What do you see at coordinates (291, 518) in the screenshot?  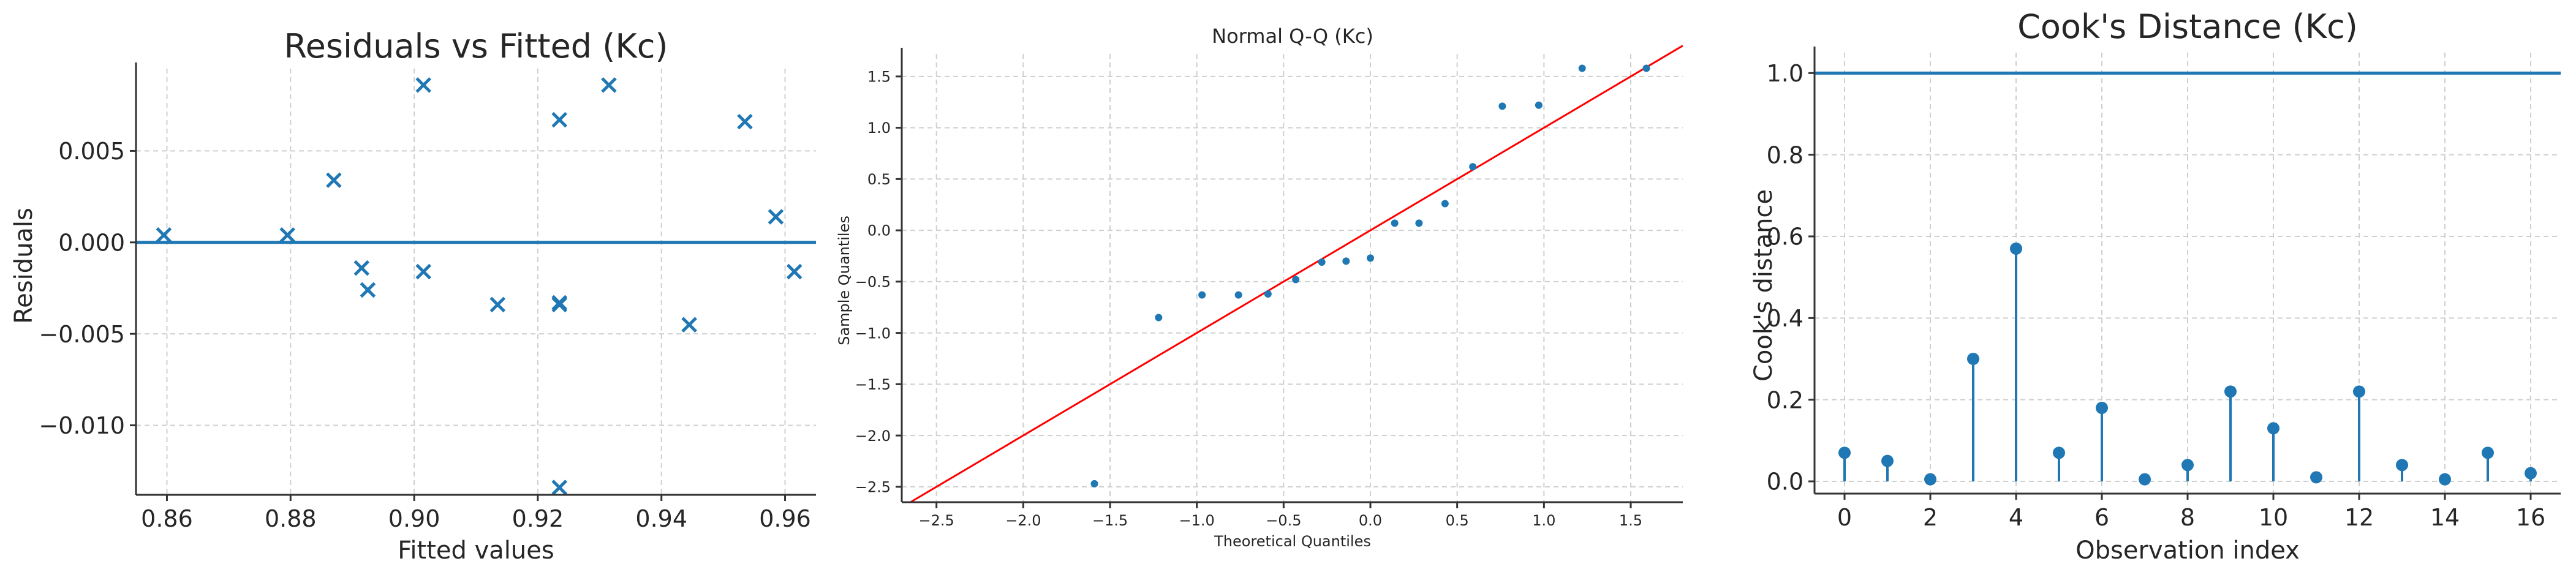 I see `x-tick-label: 0.88` at bounding box center [291, 518].